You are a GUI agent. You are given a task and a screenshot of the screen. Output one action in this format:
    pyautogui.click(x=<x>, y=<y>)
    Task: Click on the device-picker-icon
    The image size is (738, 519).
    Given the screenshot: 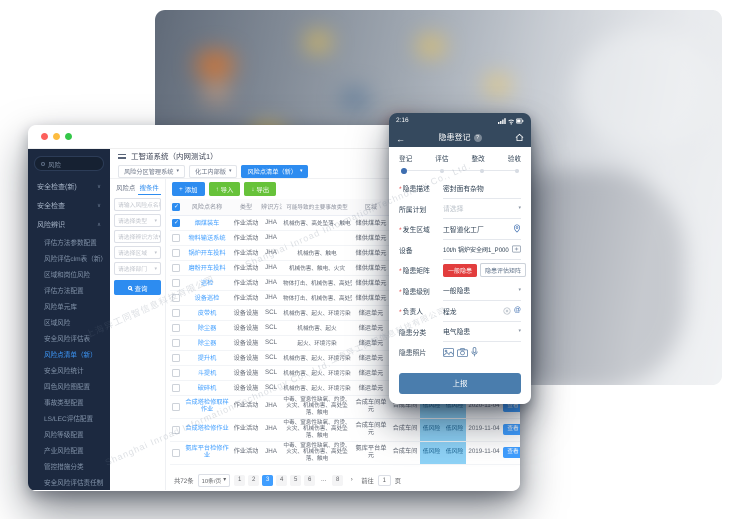 What is the action you would take?
    pyautogui.click(x=516, y=249)
    